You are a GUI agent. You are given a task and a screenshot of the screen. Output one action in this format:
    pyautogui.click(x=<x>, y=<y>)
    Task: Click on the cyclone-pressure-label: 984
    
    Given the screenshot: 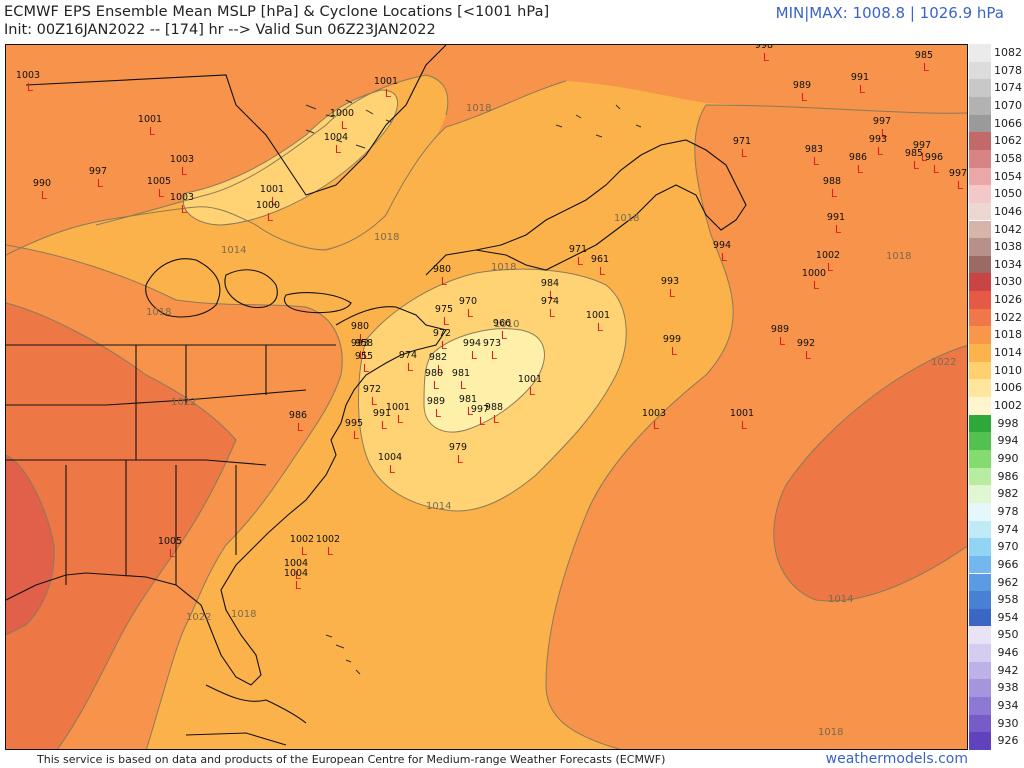 What is the action you would take?
    pyautogui.click(x=550, y=283)
    